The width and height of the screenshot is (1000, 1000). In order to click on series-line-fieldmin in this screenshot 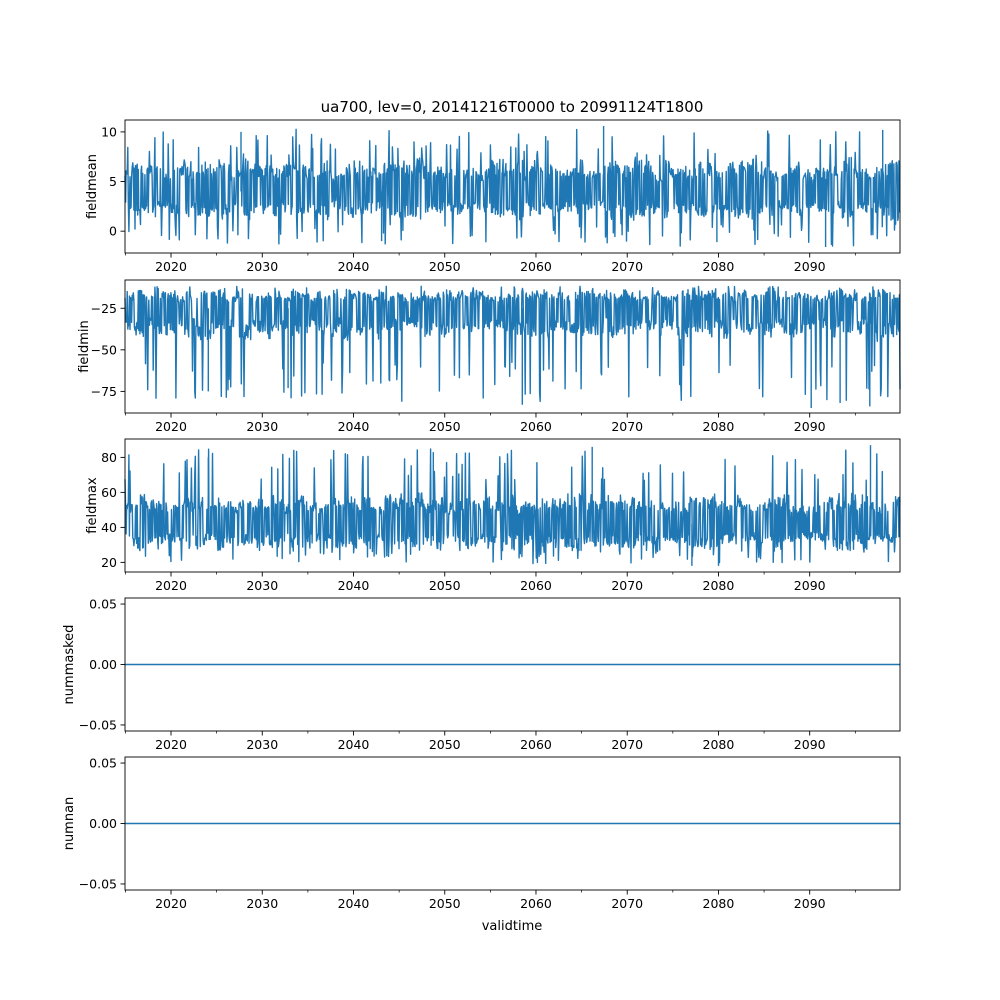, I will do `click(512, 346)`.